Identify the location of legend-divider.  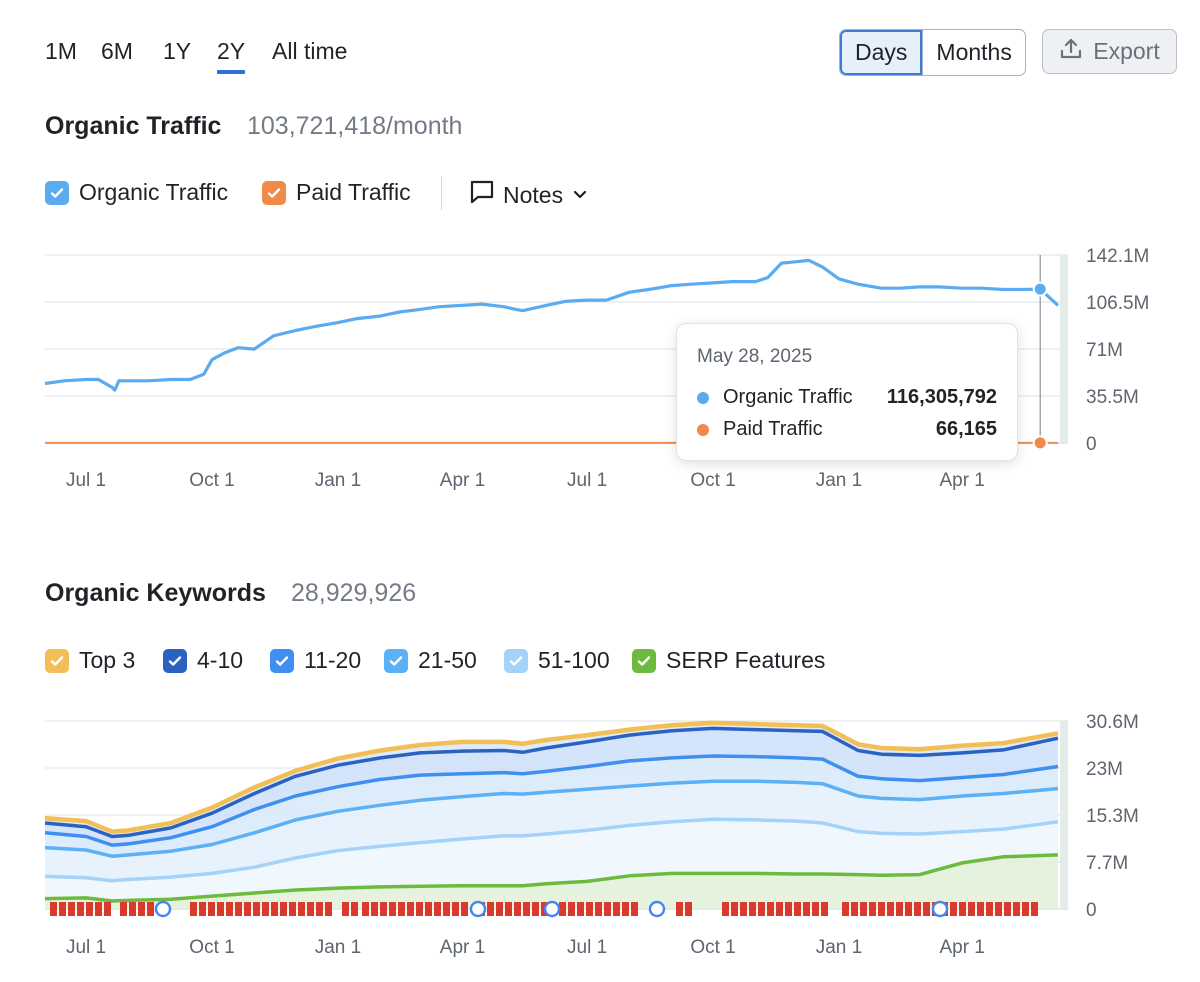
(441, 193).